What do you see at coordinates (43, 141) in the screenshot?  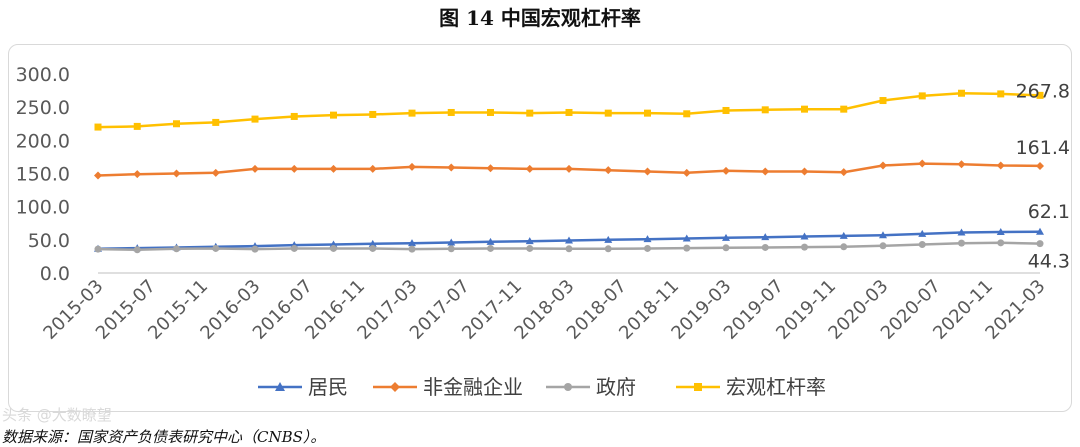 I see `y-tick-label: 200.0` at bounding box center [43, 141].